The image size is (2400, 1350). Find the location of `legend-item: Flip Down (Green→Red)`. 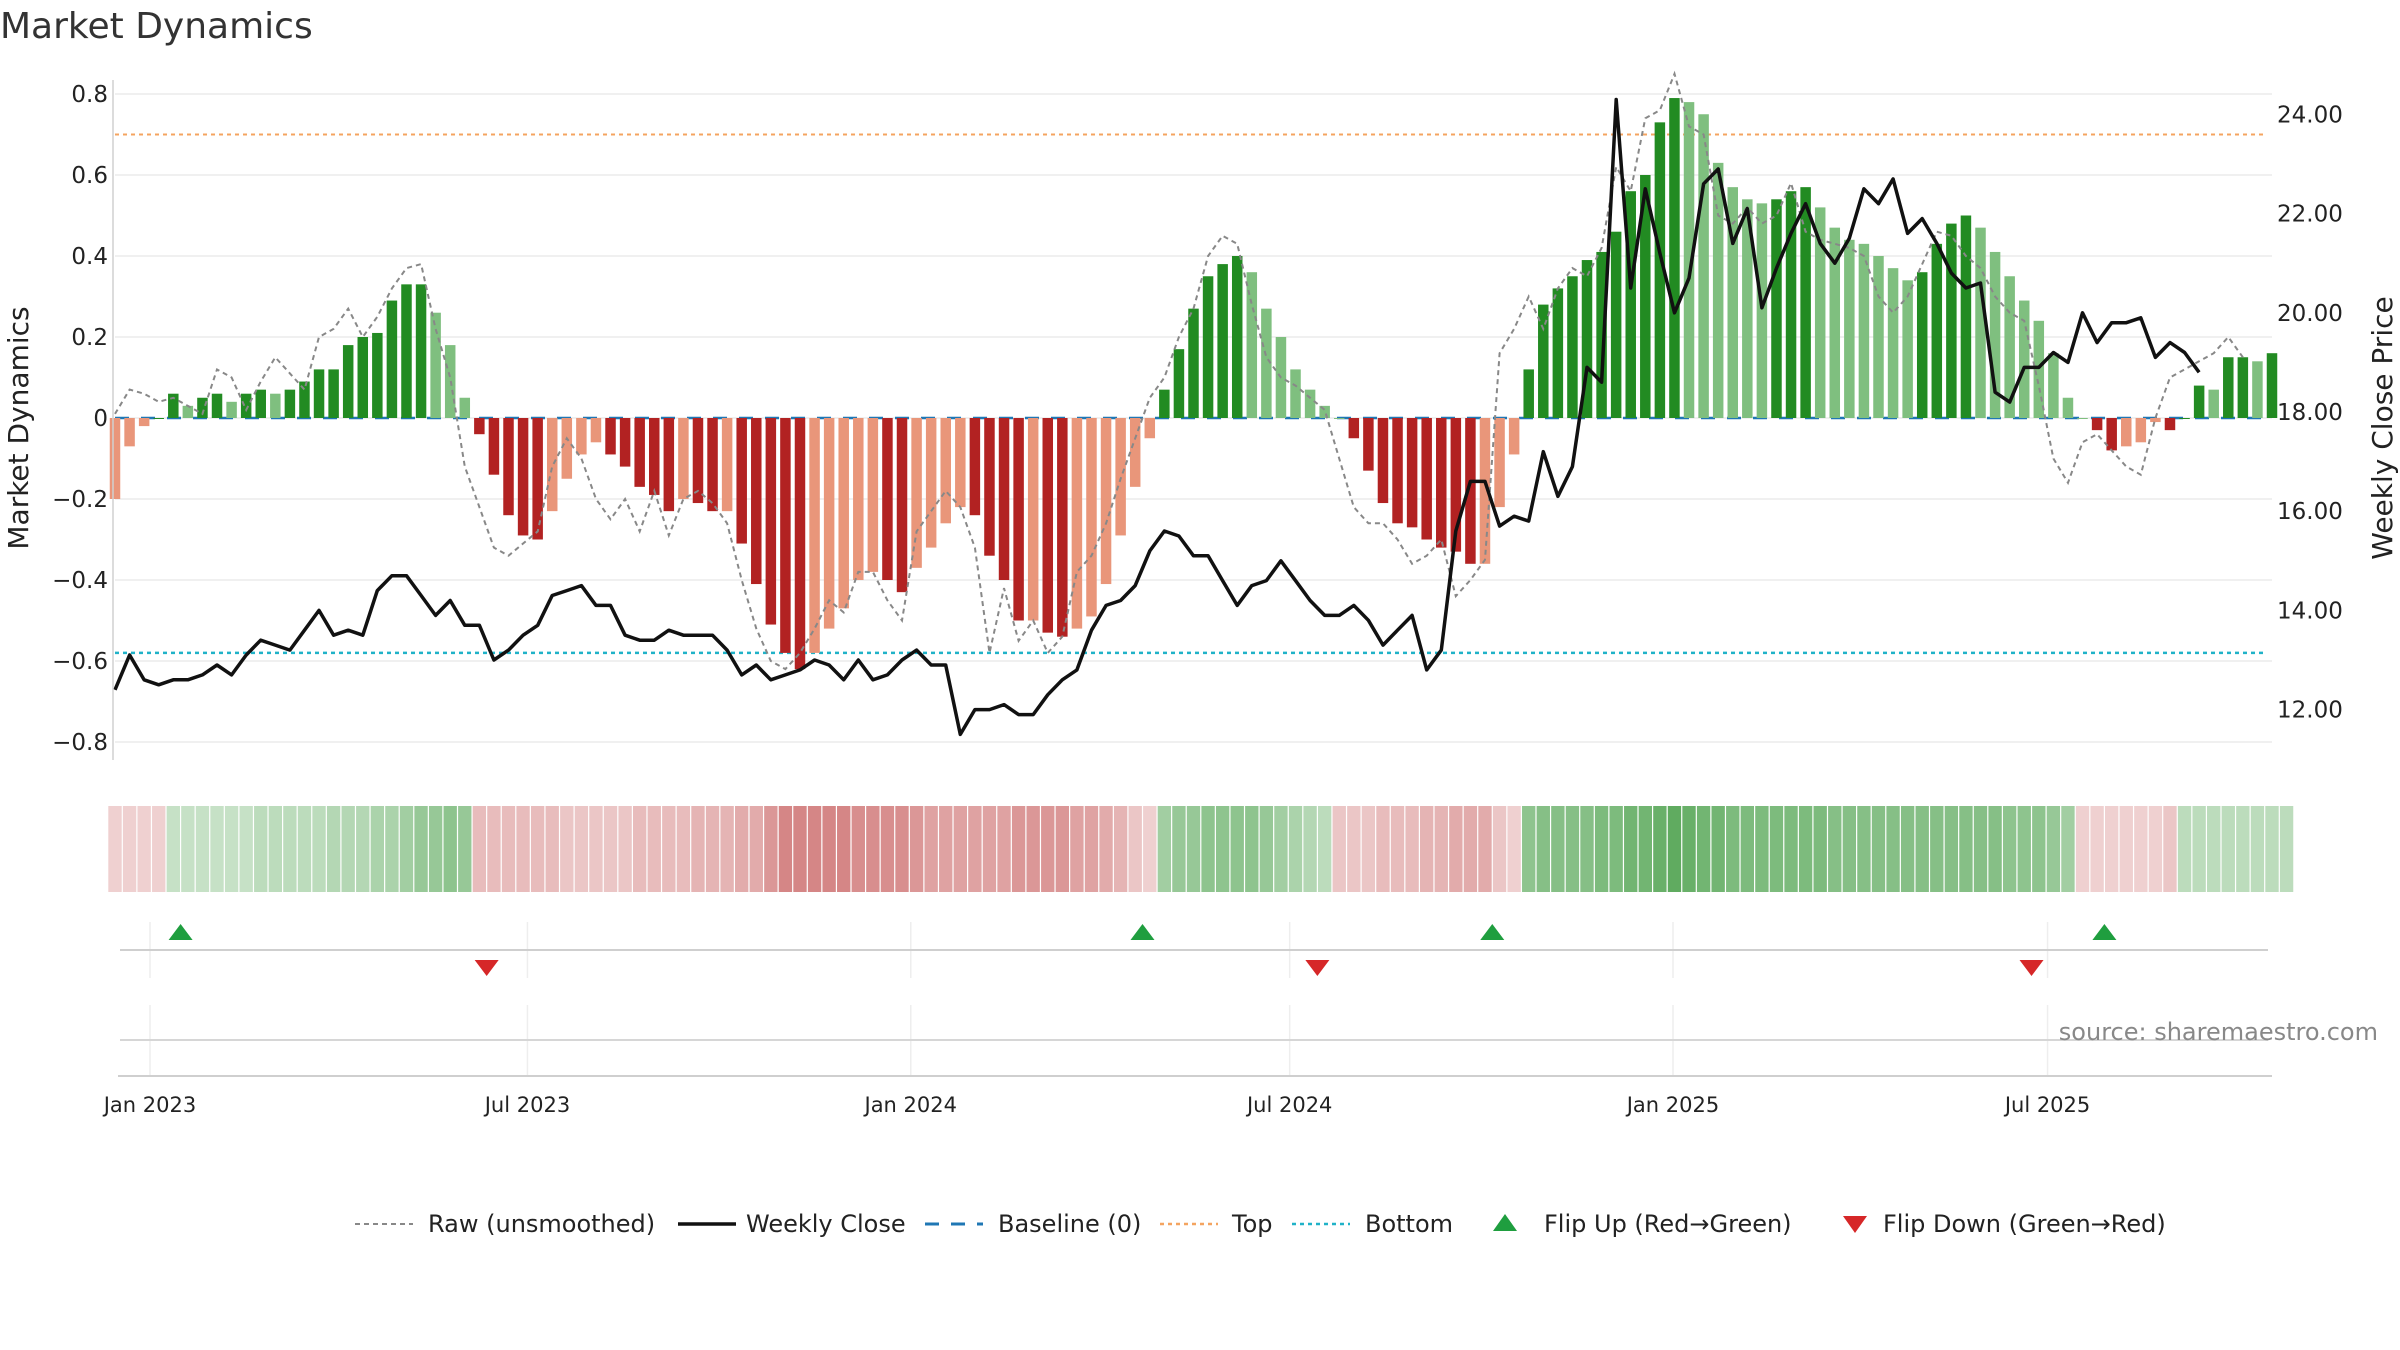

legend-item: Flip Down (Green→Red) is located at coordinates (2004, 1224).